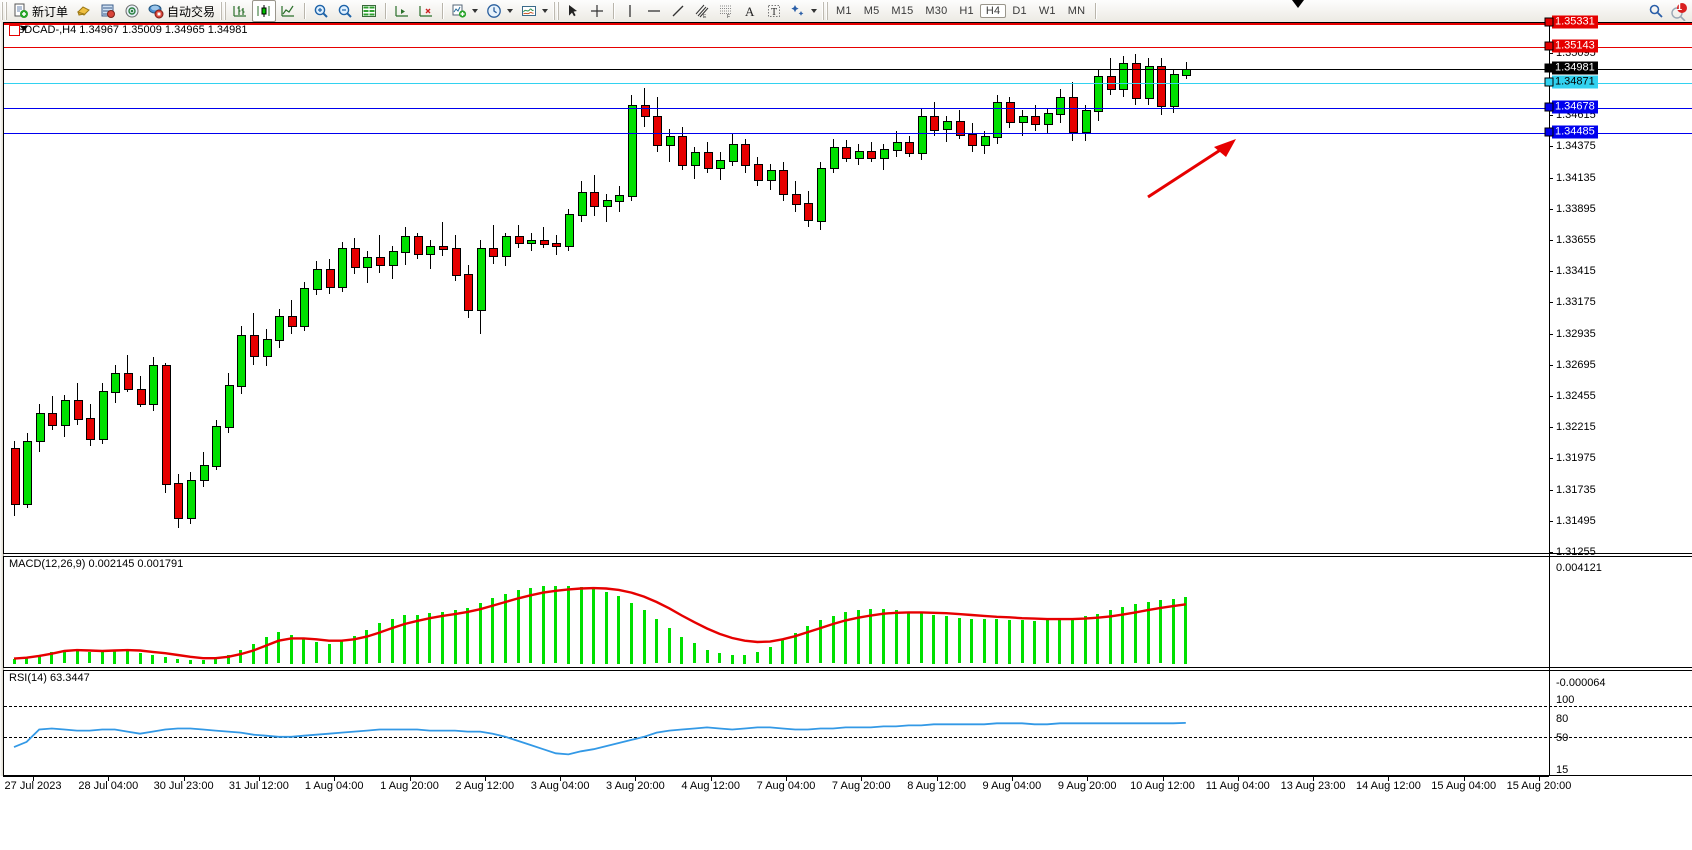  Describe the element at coordinates (1019, 11) in the screenshot. I see `timeframe-d1: D1` at that location.